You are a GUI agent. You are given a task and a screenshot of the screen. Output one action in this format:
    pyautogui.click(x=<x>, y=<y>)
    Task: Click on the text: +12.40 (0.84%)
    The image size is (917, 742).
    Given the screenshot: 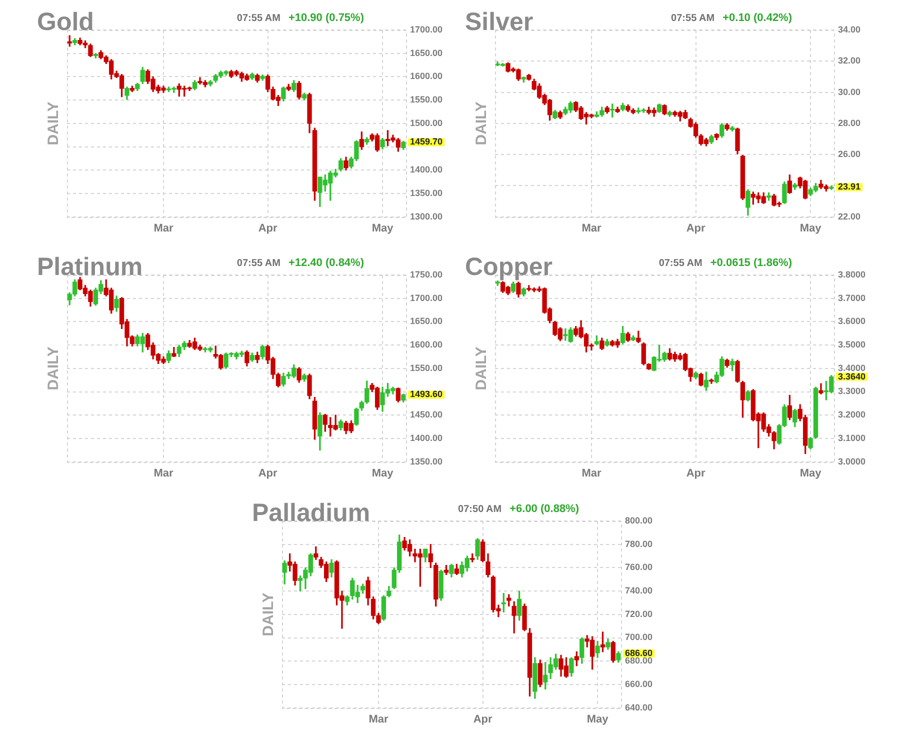 What is the action you would take?
    pyautogui.click(x=326, y=263)
    